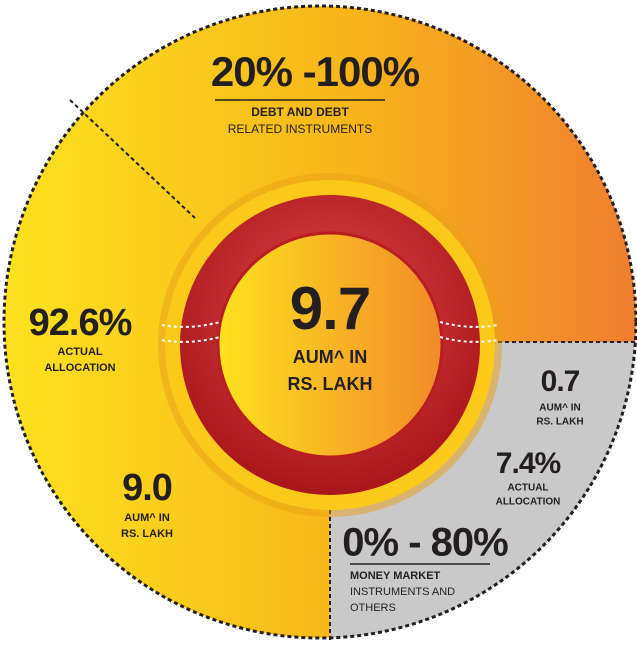 Image resolution: width=637 pixels, height=645 pixels. What do you see at coordinates (300, 112) in the screenshot?
I see `debt-title: DEBT AND DEBT` at bounding box center [300, 112].